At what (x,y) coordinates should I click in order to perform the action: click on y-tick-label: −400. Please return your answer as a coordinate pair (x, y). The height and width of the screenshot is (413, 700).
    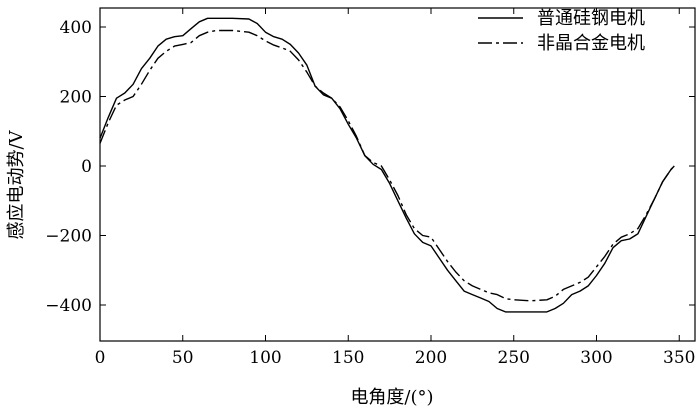
    Looking at the image, I should click on (68, 306).